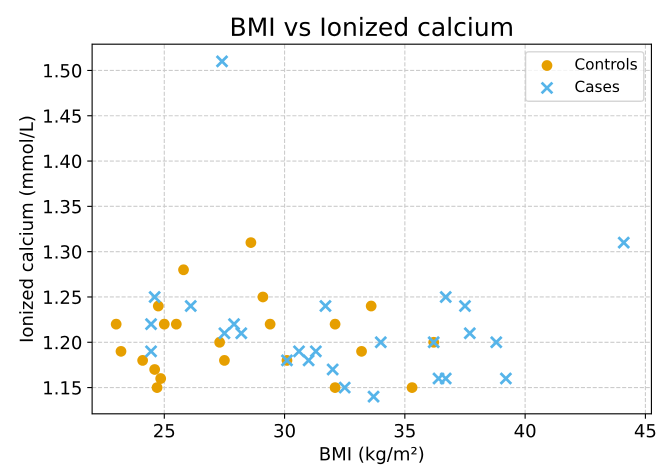 The image size is (658, 465). Describe the element at coordinates (372, 26) in the screenshot. I see `chart-title: BMI vs Ionized calcium` at that location.